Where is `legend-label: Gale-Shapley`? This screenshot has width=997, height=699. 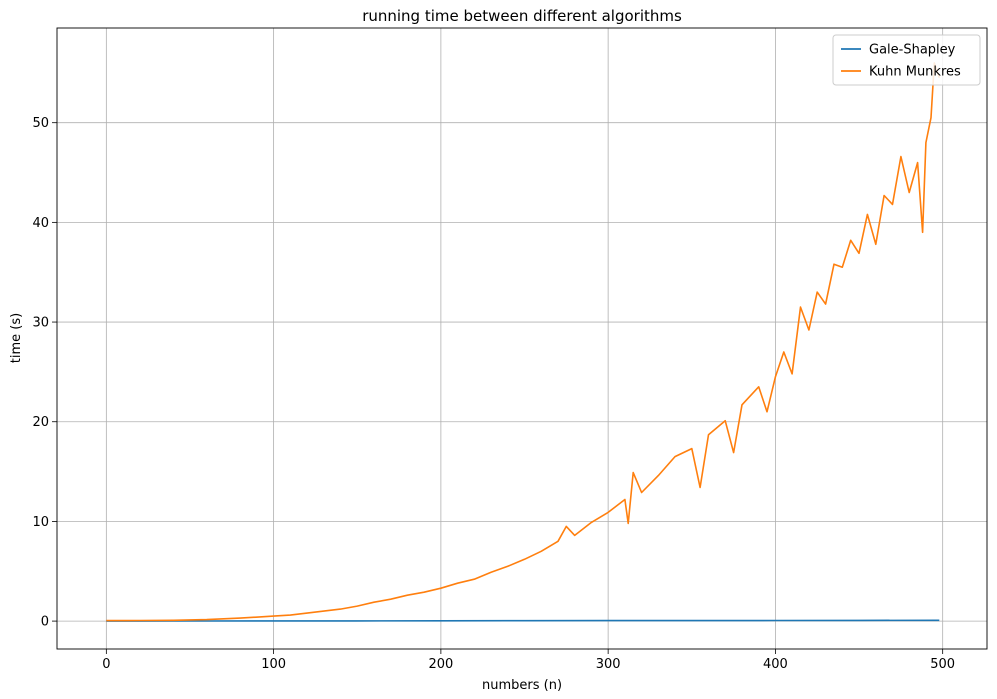 legend-label: Gale-Shapley is located at coordinates (912, 50).